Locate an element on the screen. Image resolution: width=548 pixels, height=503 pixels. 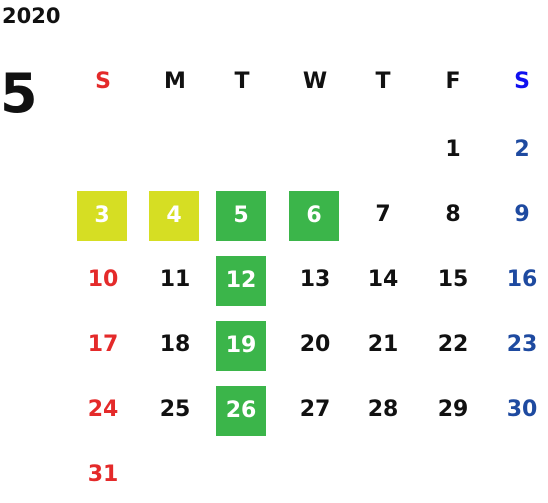
weekday-header: F is located at coordinates (453, 81).